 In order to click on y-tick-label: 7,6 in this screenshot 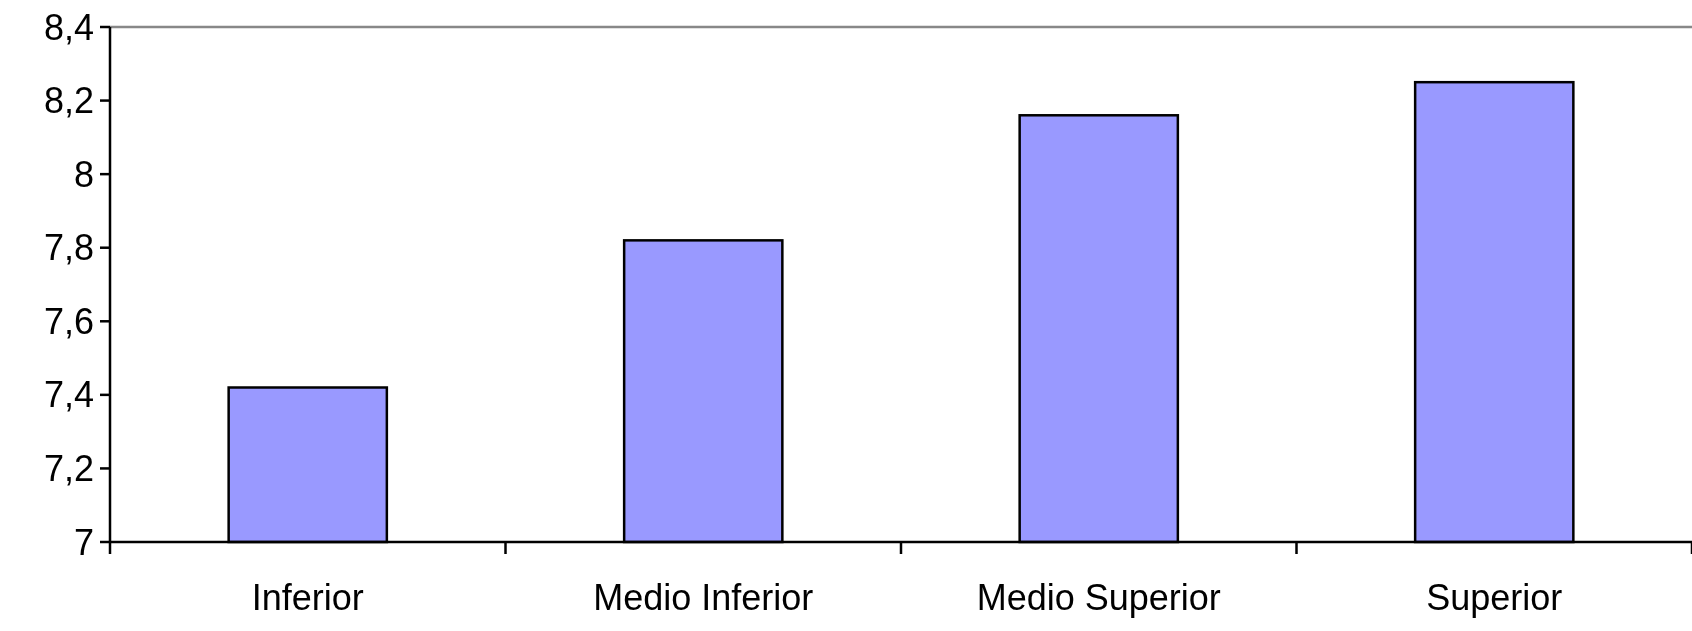, I will do `click(68, 321)`.